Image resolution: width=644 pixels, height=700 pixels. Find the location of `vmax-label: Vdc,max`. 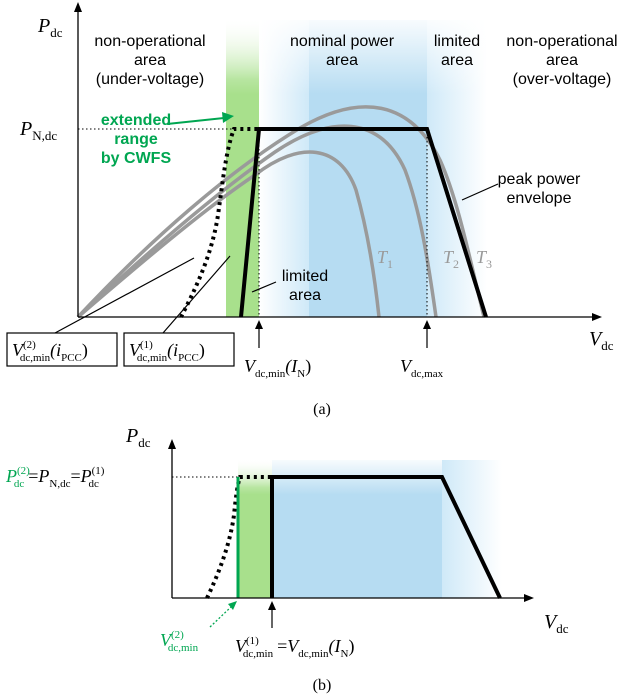

vmax-label: Vdc,max is located at coordinates (422, 368).